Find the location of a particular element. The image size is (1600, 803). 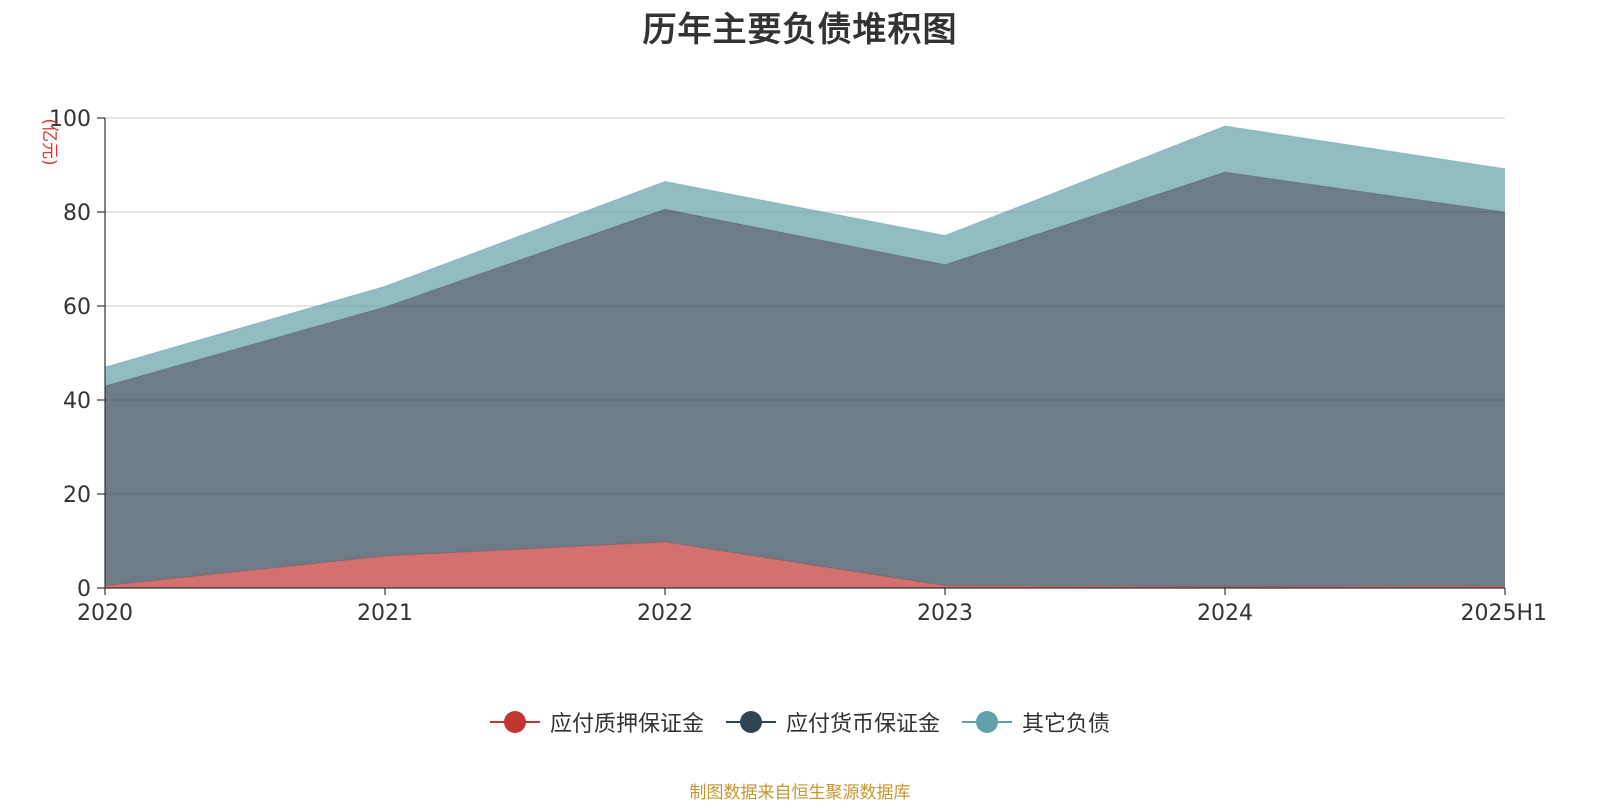

y-tick-label: 100 is located at coordinates (70, 119).